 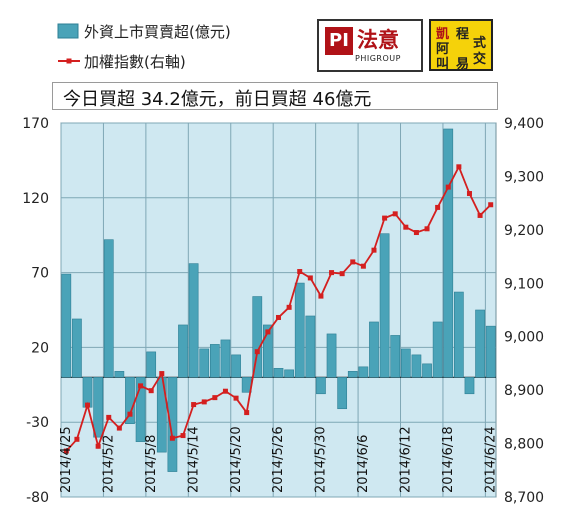 I want to click on left-tick-label: -30, so click(x=37, y=423).